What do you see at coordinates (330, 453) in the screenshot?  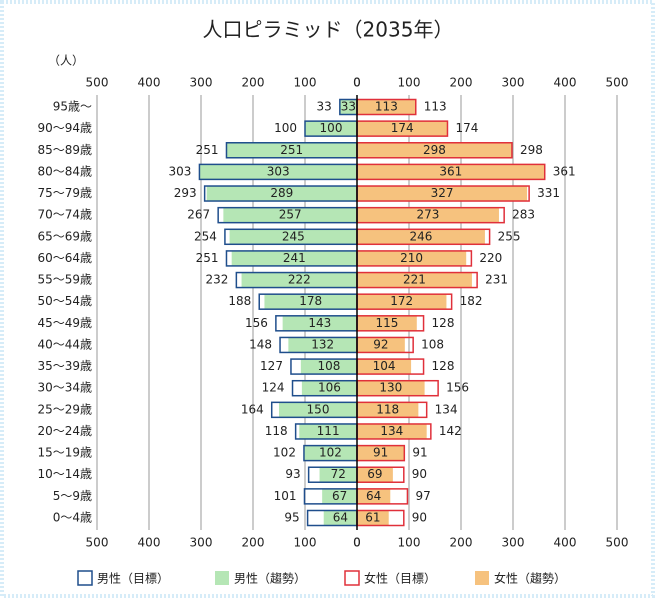 I see `trend-label: 102` at bounding box center [330, 453].